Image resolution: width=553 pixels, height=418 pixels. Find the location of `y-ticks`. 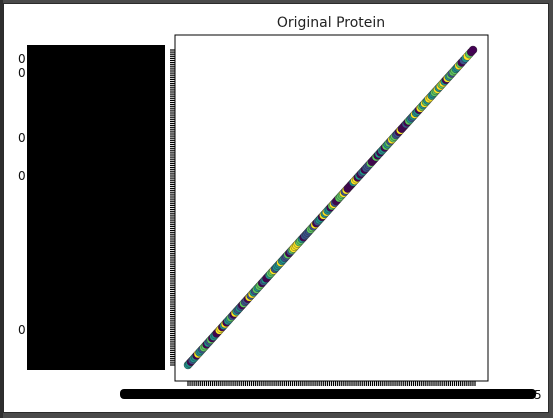

y-ticks is located at coordinates (172, 207).